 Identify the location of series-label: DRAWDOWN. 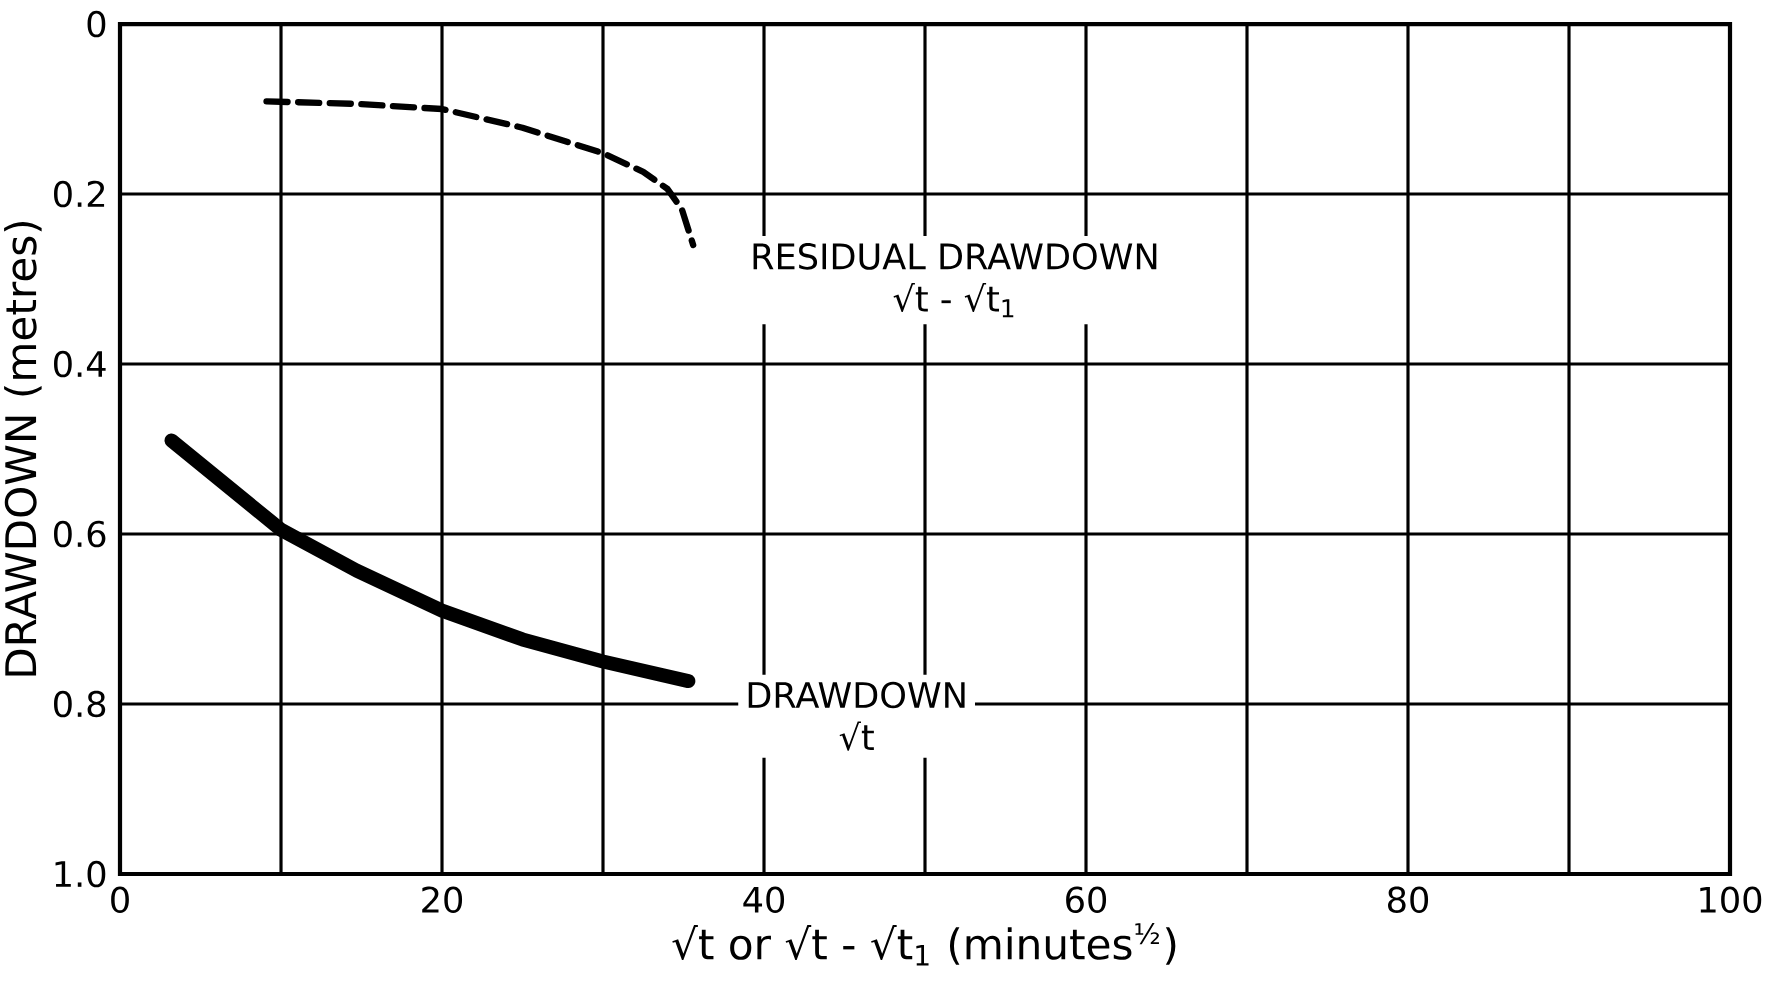
(856, 695).